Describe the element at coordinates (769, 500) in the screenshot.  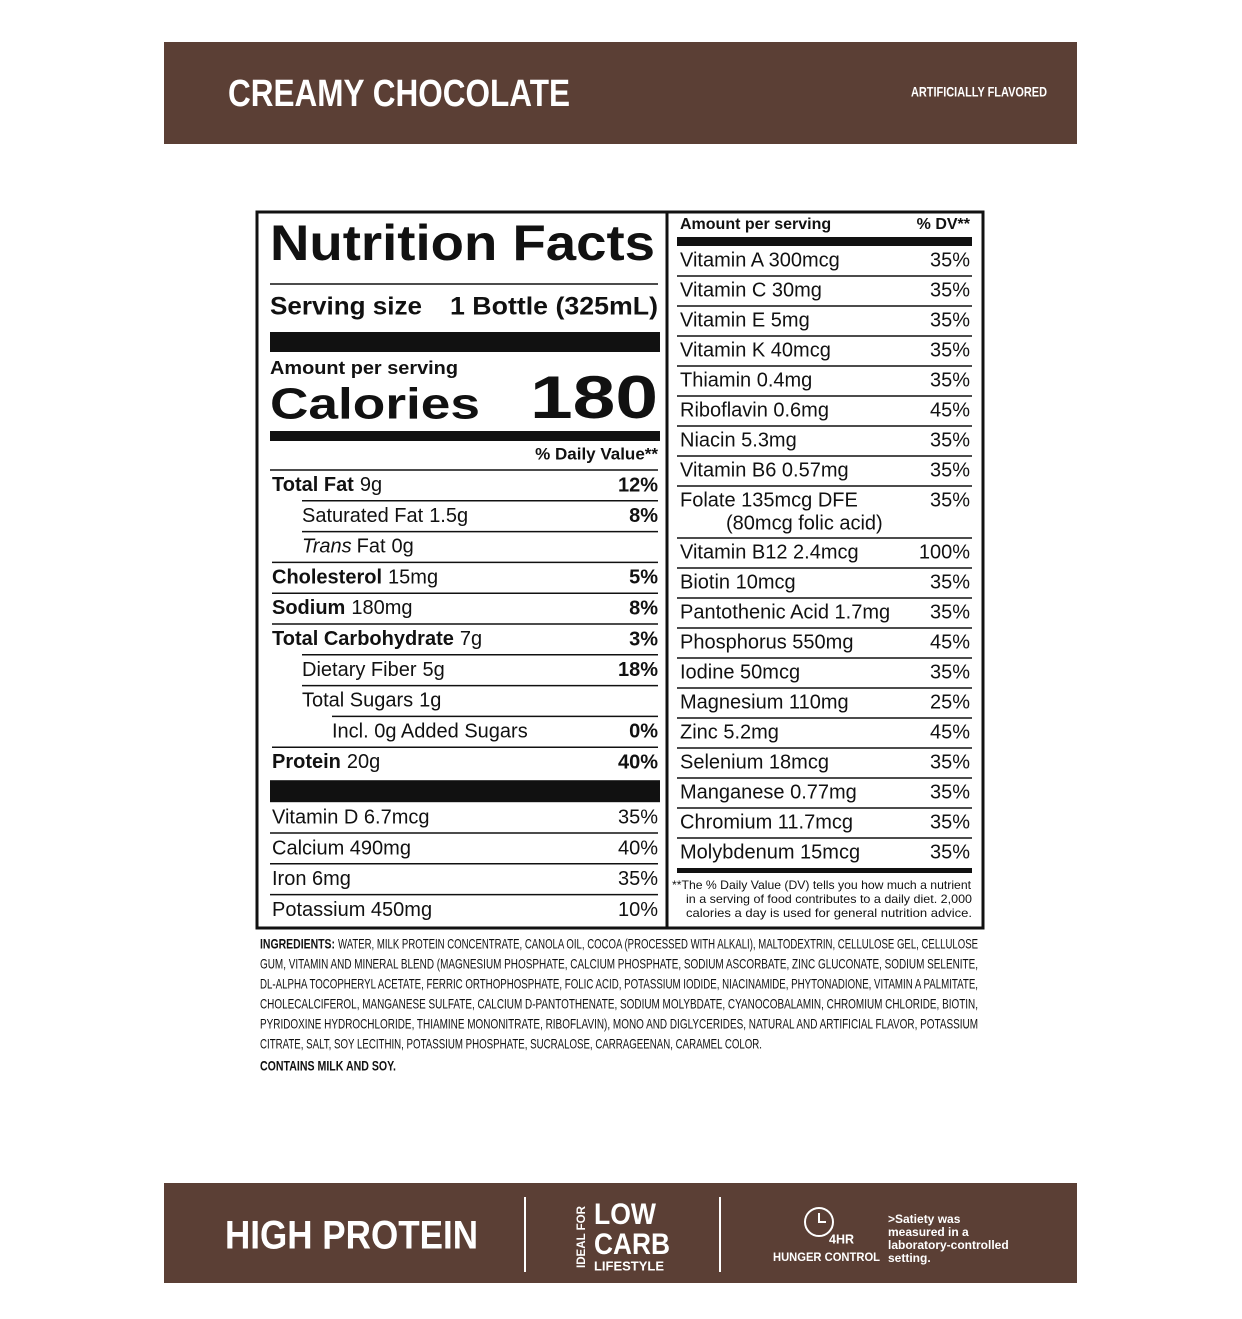
I see `vitamin-name: Folate 135mcg DFE` at that location.